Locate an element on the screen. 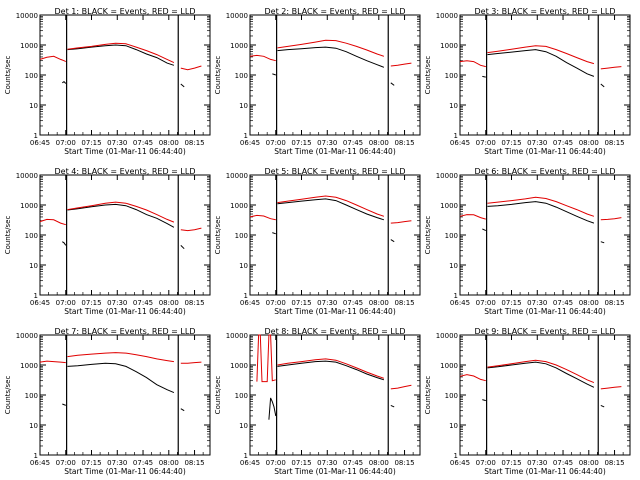  panel-title: Det 4: BLACK = Events, RED = LLD is located at coordinates (125, 171).